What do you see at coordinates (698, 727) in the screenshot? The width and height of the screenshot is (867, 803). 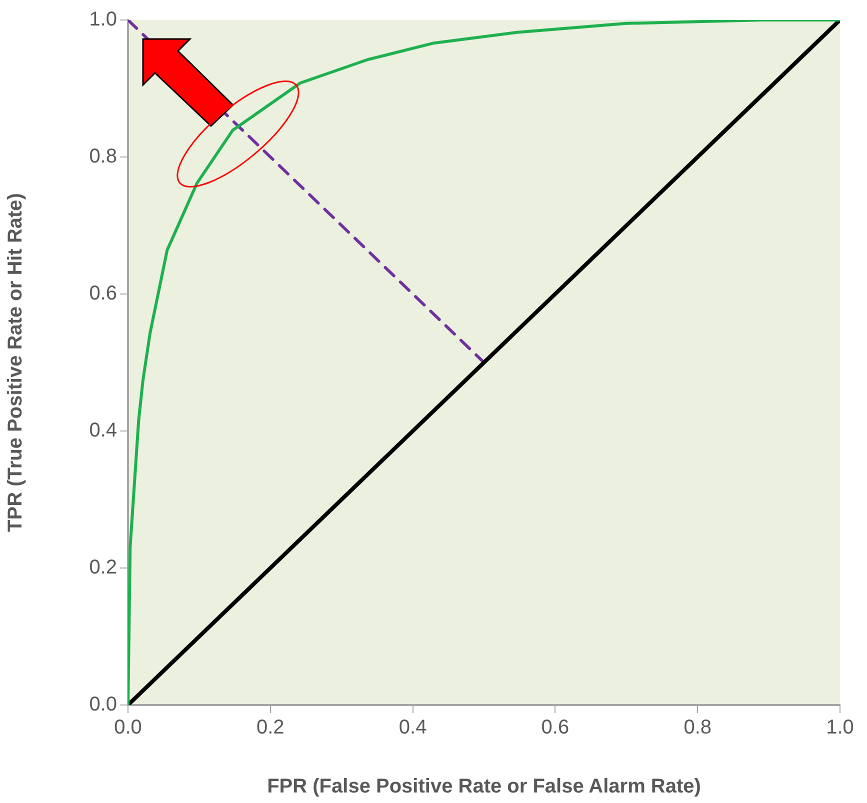 I see `x-tick-label: 0.8` at bounding box center [698, 727].